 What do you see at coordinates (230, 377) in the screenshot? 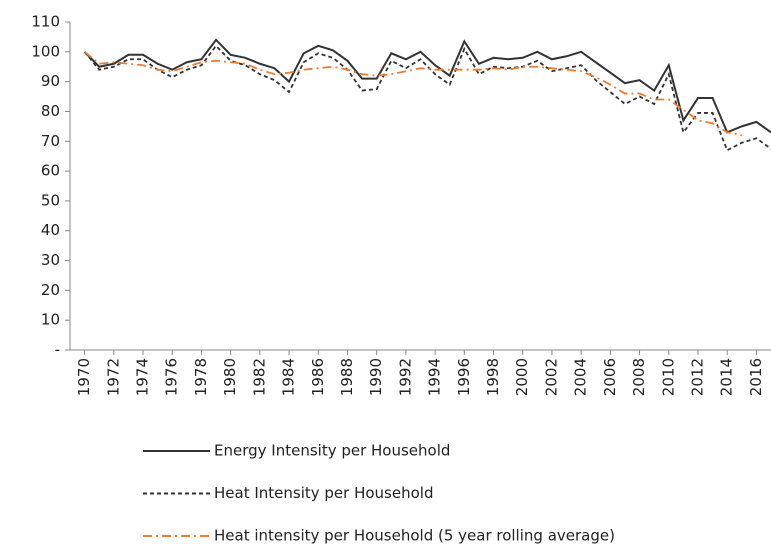
I see `x-tick-label: 1980` at bounding box center [230, 377].